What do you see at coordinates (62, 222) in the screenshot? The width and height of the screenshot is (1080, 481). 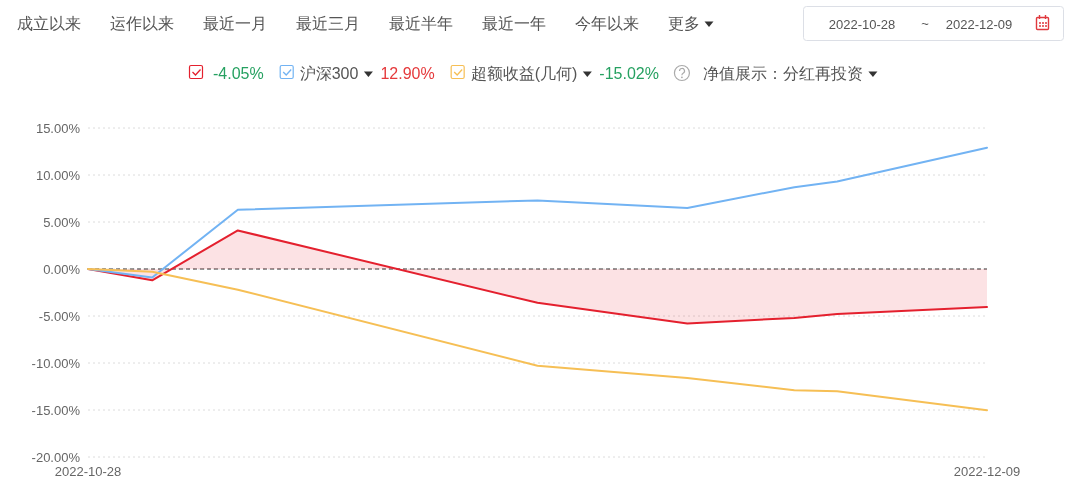 I see `y-tick-label: 5.00%` at bounding box center [62, 222].